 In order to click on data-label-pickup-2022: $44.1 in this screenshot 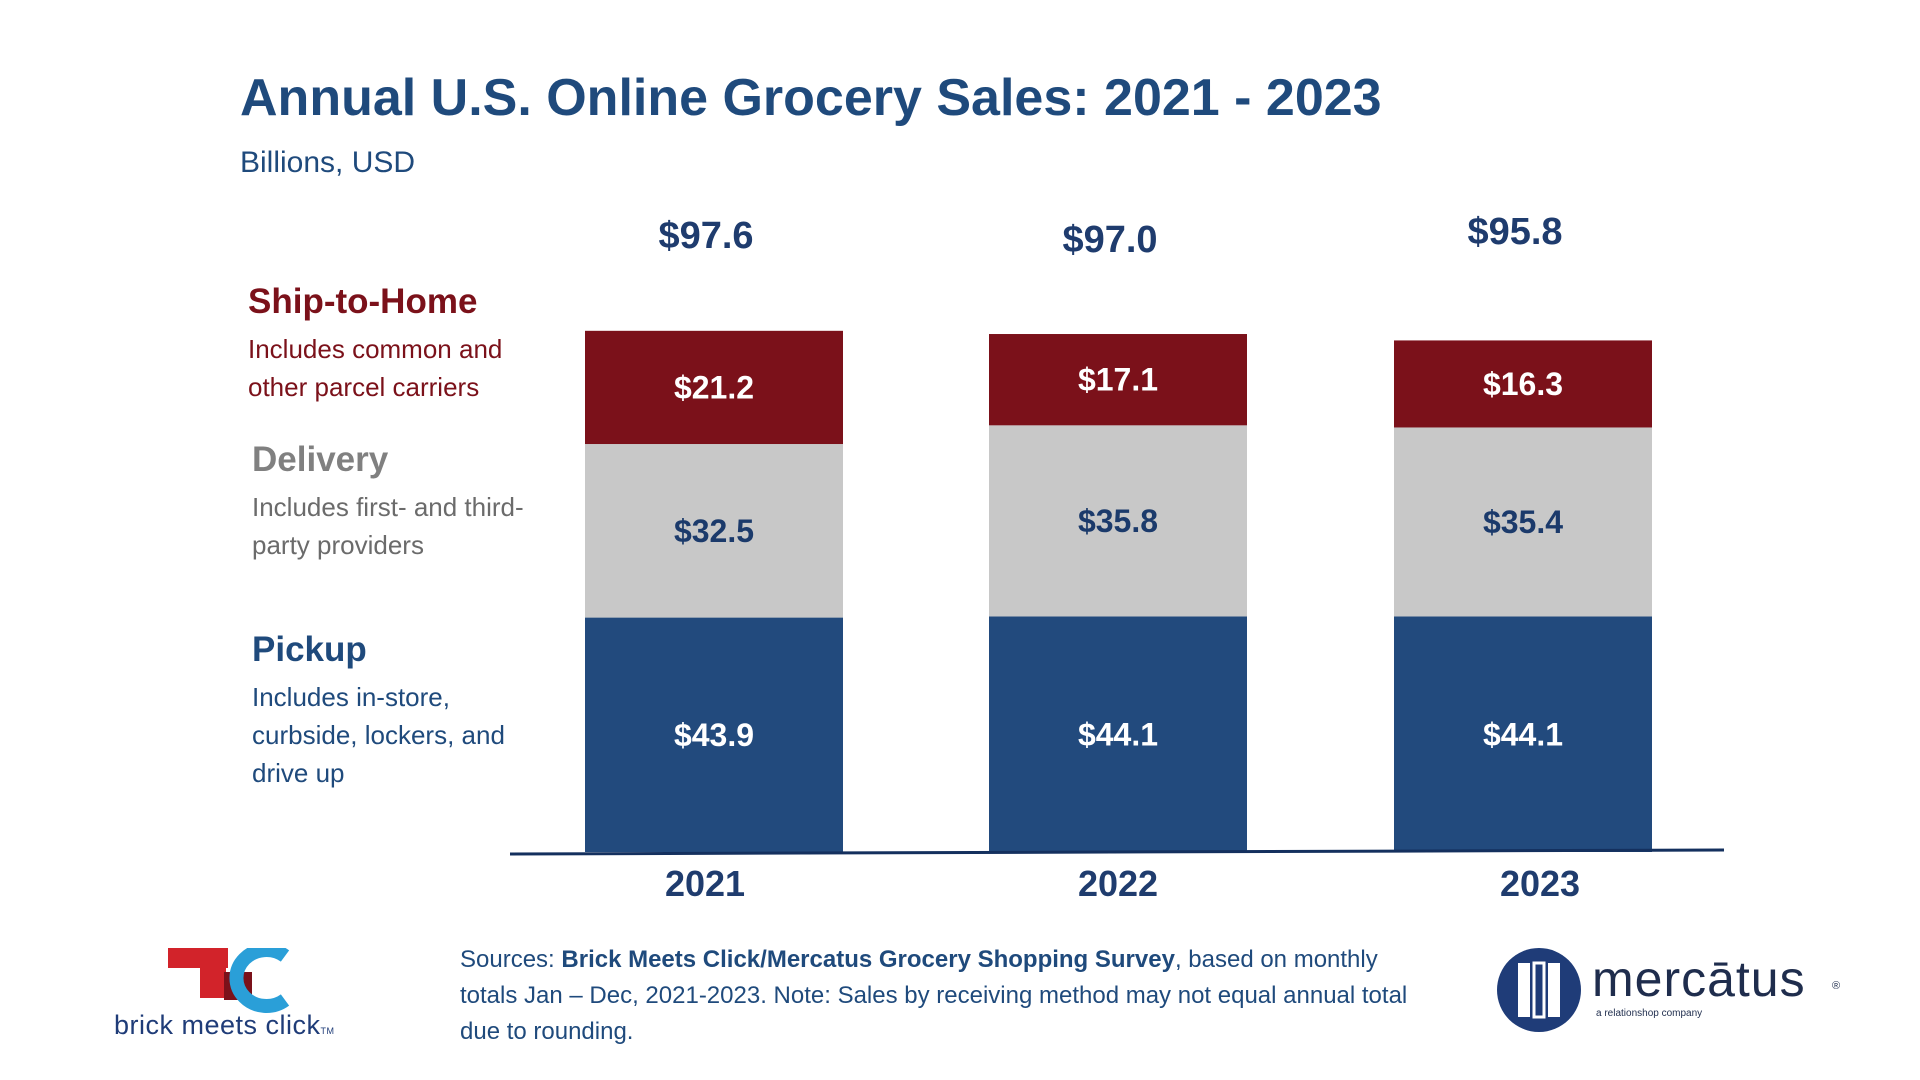, I will do `click(1118, 734)`.